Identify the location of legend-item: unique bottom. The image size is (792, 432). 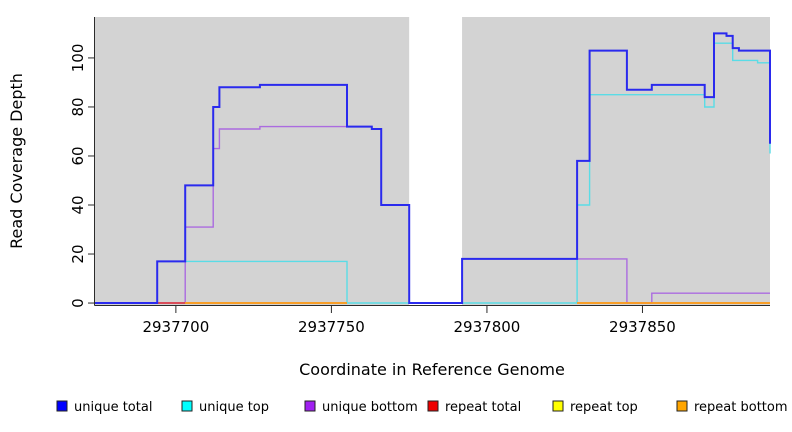
(361, 407).